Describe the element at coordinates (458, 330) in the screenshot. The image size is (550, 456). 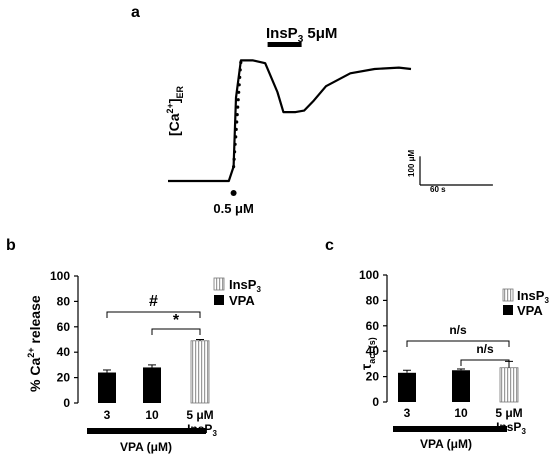
I see `significance-ns-top: n/s` at that location.